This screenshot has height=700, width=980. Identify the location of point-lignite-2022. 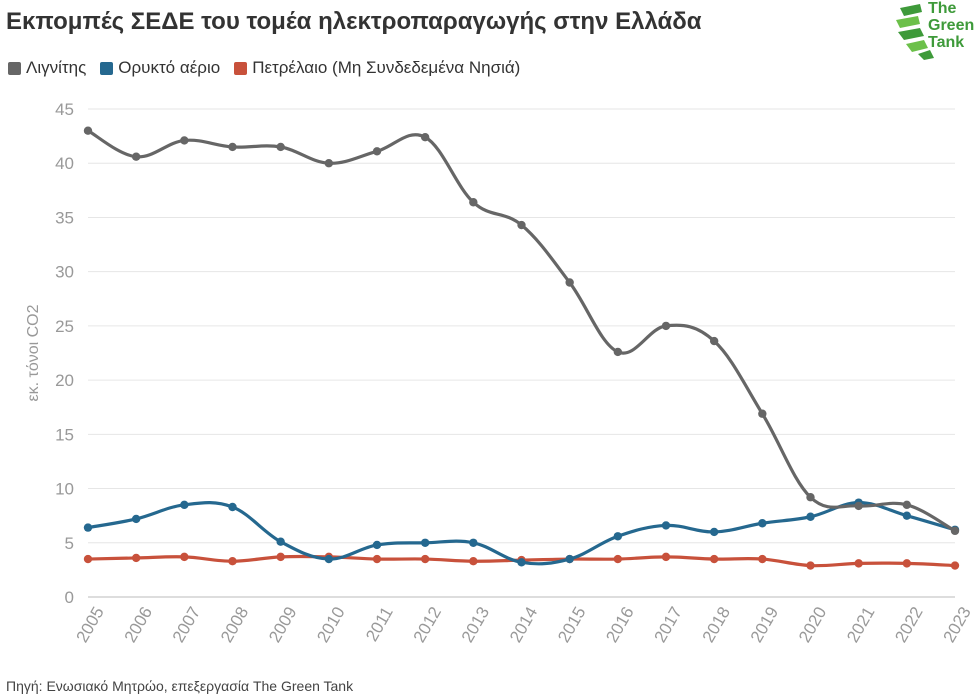
(907, 505).